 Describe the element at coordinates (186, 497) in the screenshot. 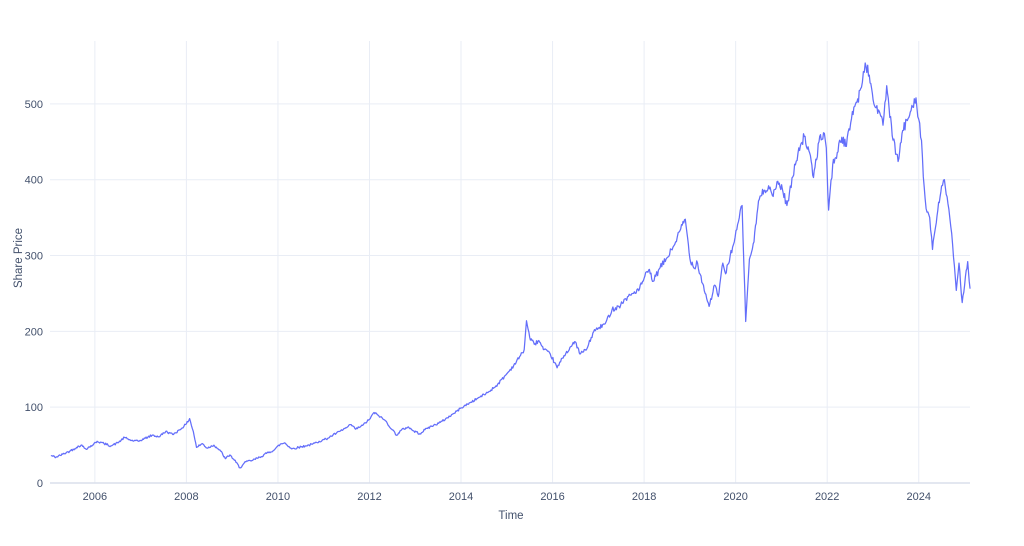

I see `x-tick-label: 2008` at that location.